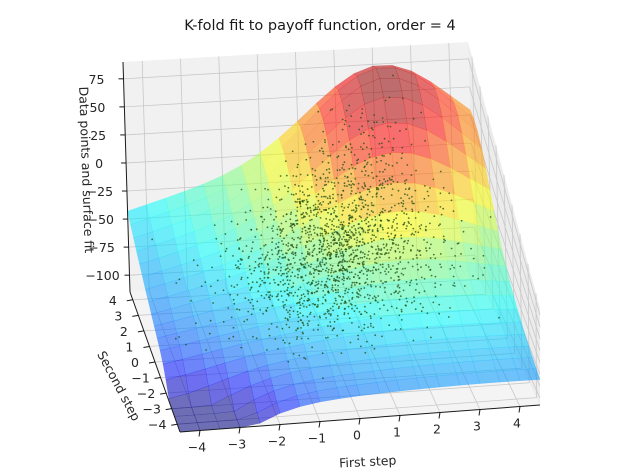 The image size is (640, 476). I want to click on x-tick, so click(199, 433).